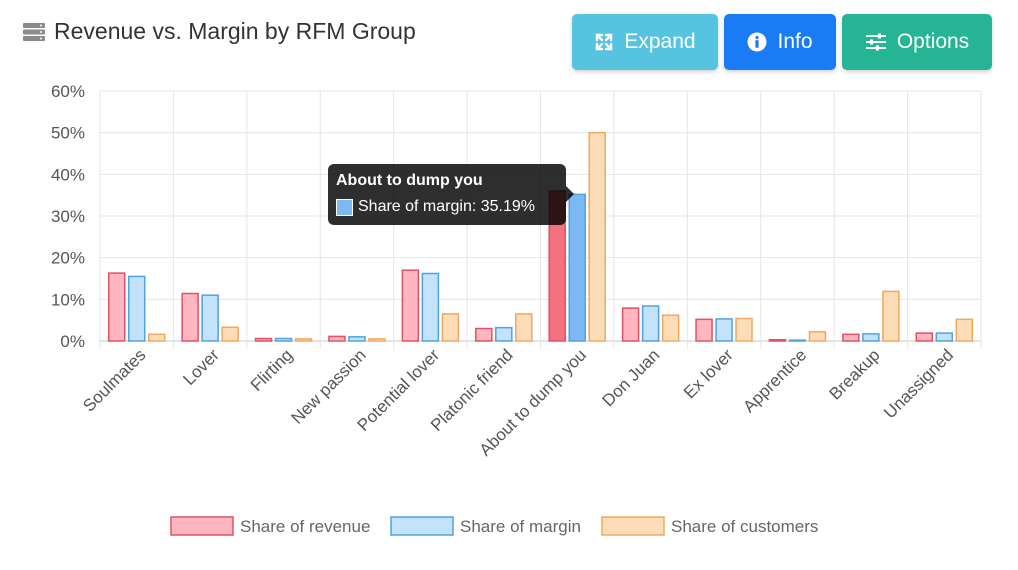 Image resolution: width=1018 pixels, height=570 pixels. I want to click on legend-label: Share of customers, so click(744, 526).